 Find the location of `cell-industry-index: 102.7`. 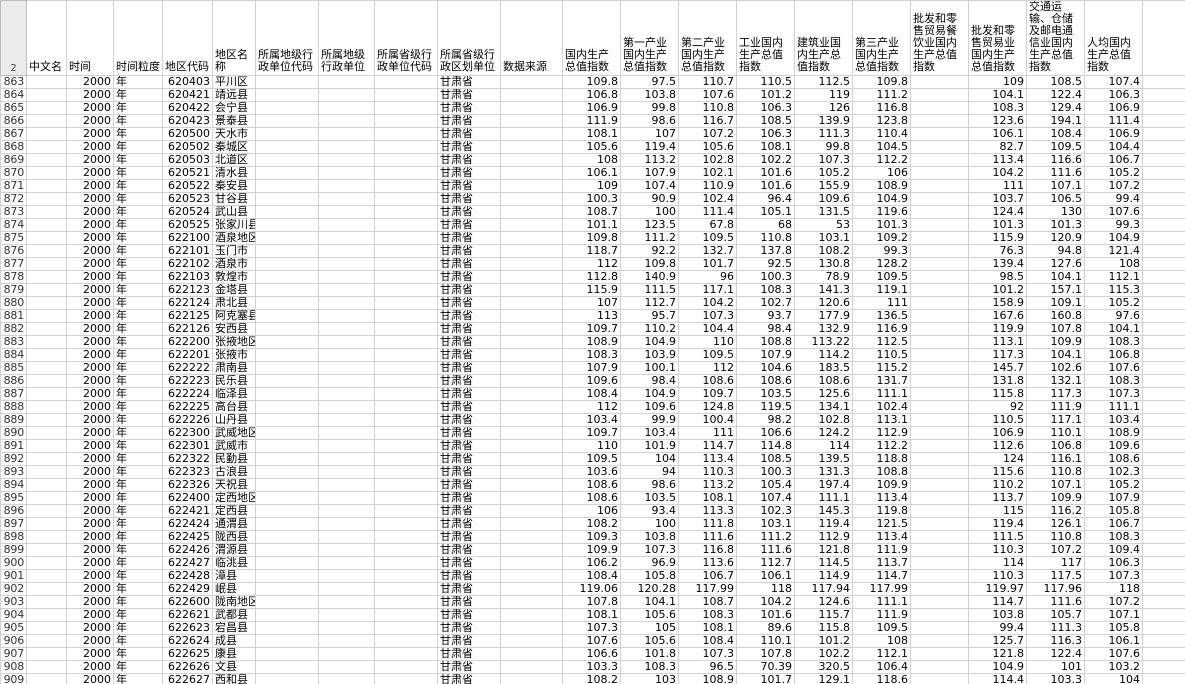

cell-industry-index: 102.7 is located at coordinates (765, 303).